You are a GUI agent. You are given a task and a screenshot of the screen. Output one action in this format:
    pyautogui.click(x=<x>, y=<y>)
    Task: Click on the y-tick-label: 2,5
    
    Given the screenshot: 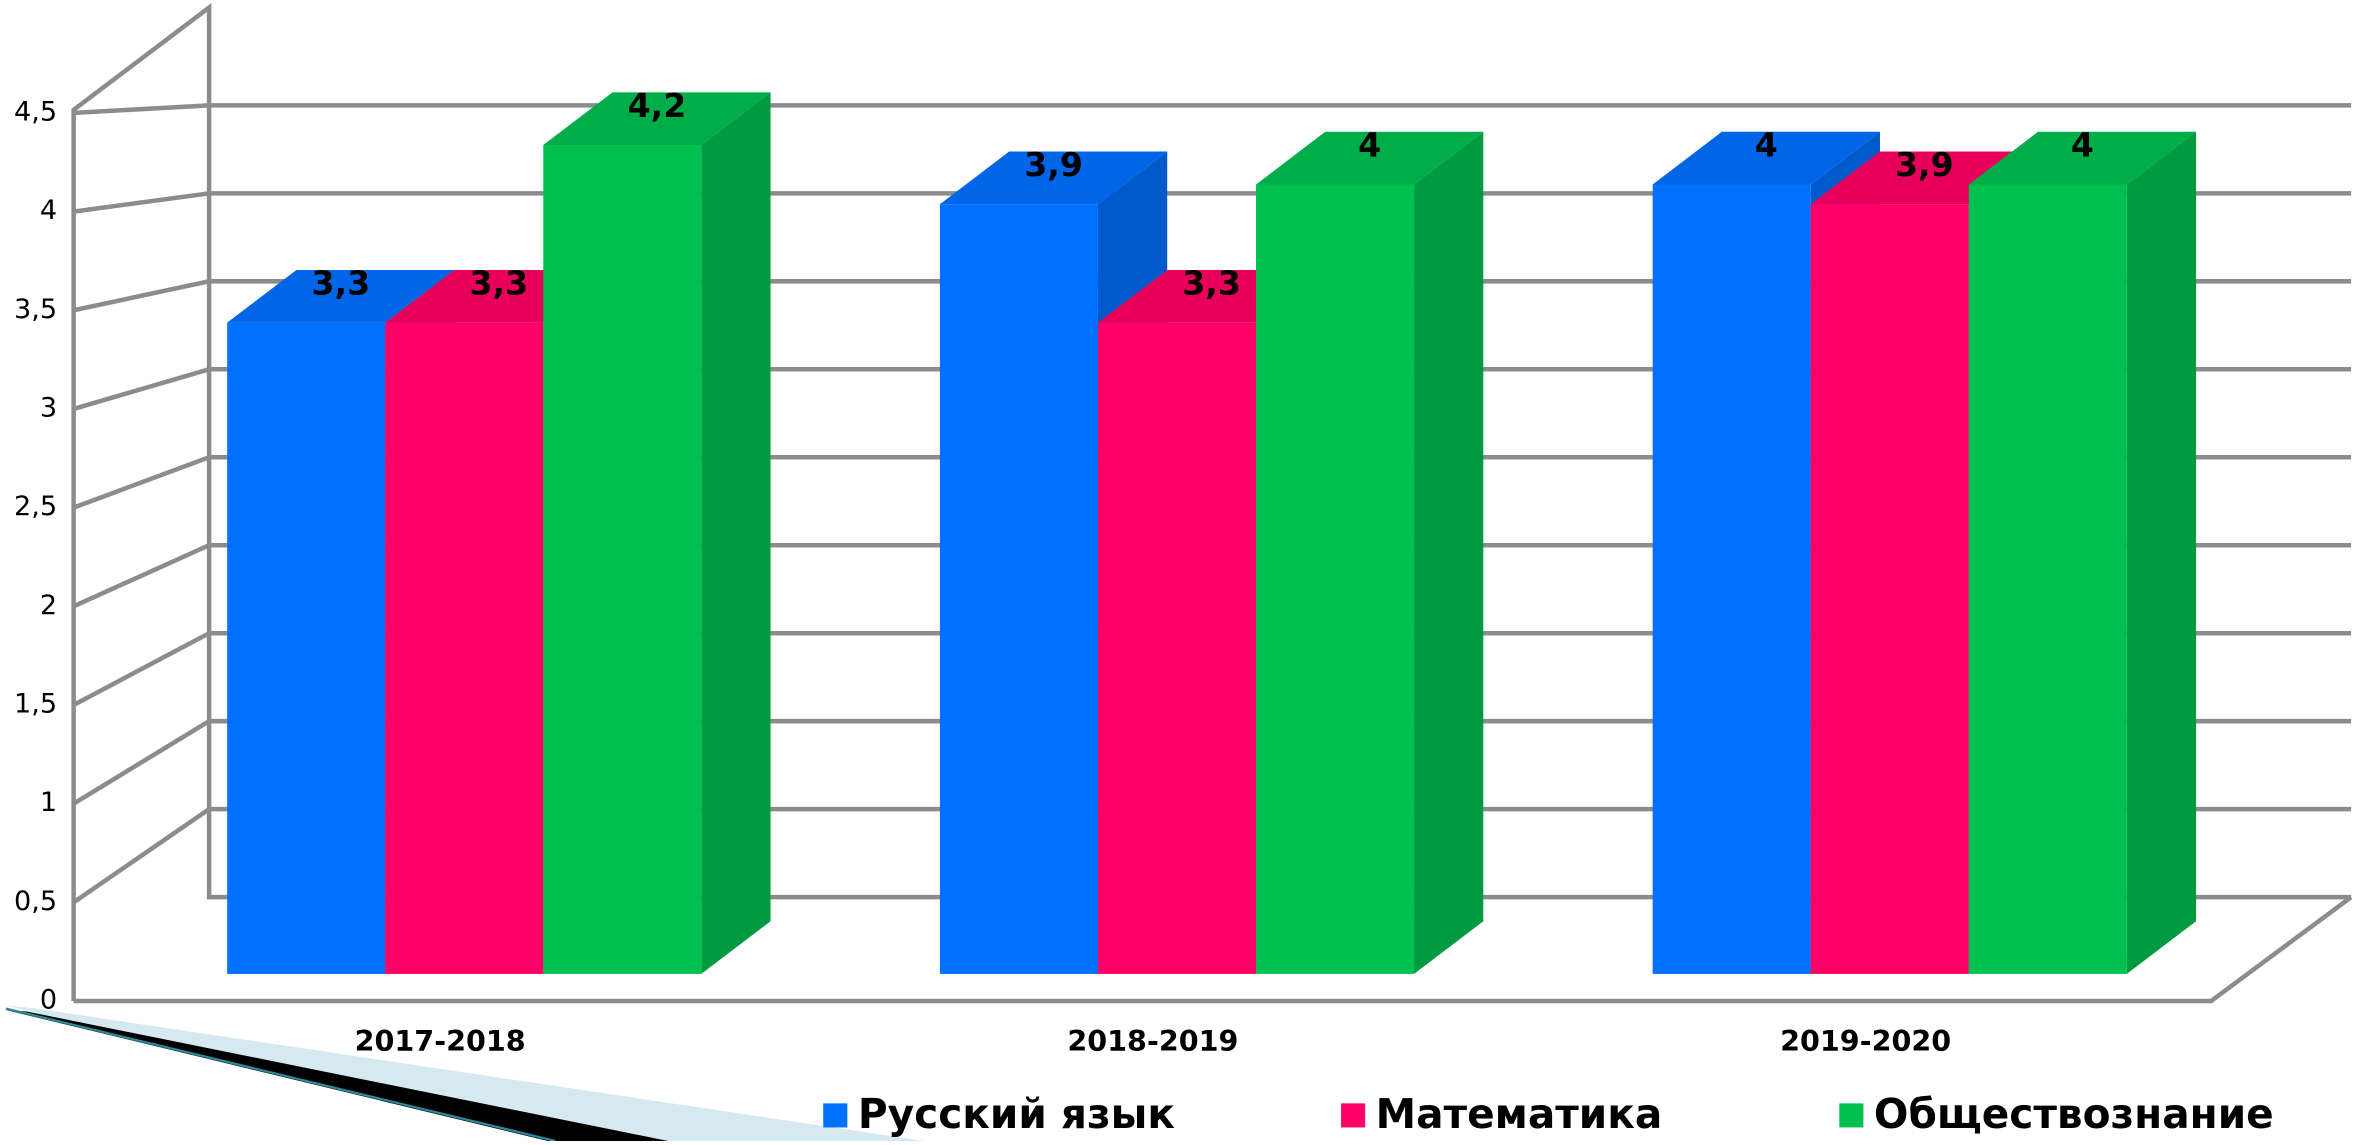 What is the action you would take?
    pyautogui.click(x=35, y=506)
    